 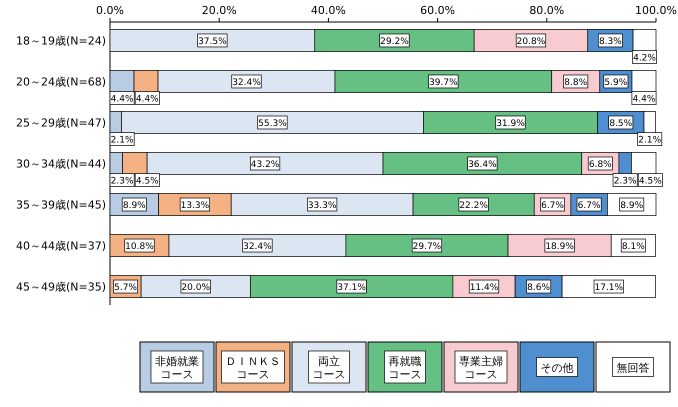 I want to click on data-label: 37.1%, so click(x=351, y=288).